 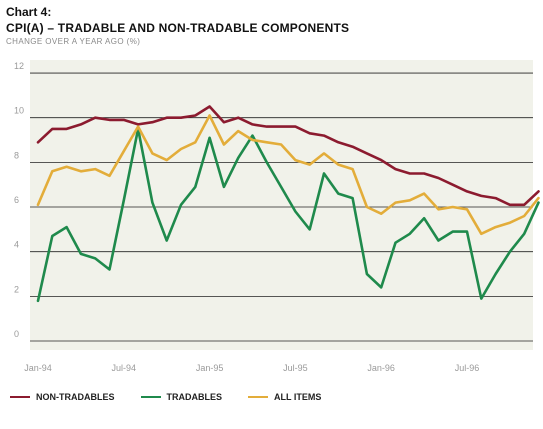 What do you see at coordinates (150, 397) in the screenshot?
I see `legend-swatch-tradables` at bounding box center [150, 397].